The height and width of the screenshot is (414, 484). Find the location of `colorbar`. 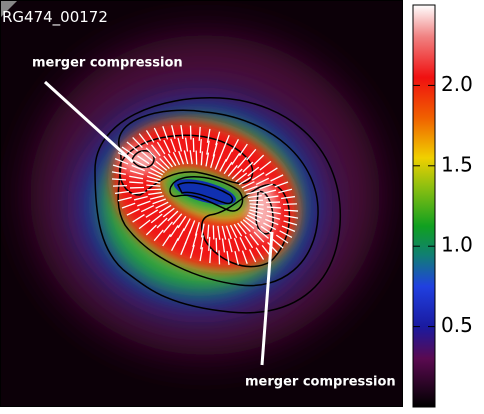

colorbar is located at coordinates (424, 206).